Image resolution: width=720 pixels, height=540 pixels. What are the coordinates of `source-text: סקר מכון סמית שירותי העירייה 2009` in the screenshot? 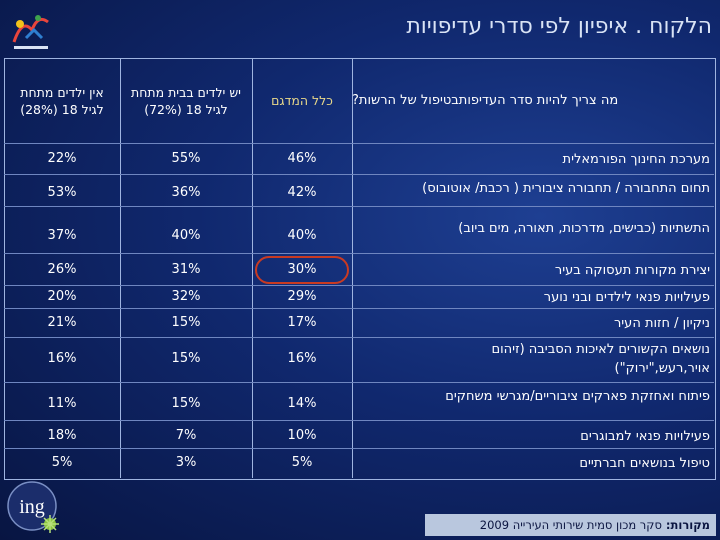 It's located at (570, 525).